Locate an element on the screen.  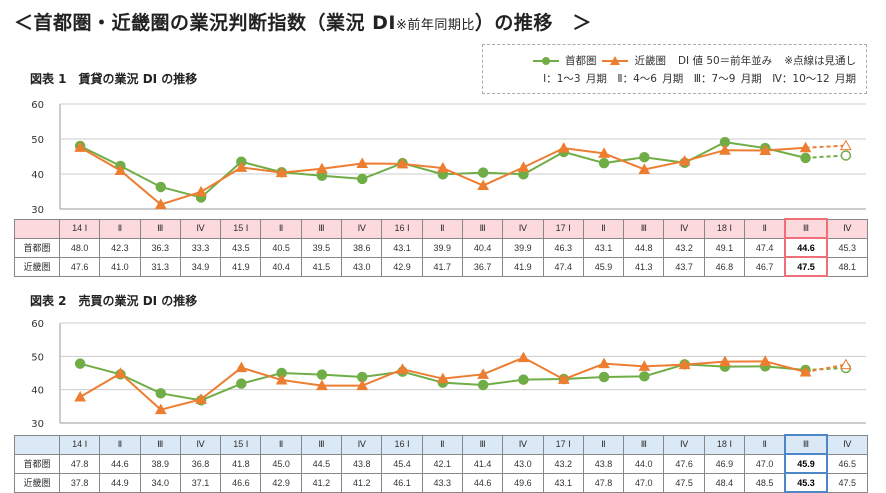
table-header-cell: 16 Ⅰ is located at coordinates (402, 228).